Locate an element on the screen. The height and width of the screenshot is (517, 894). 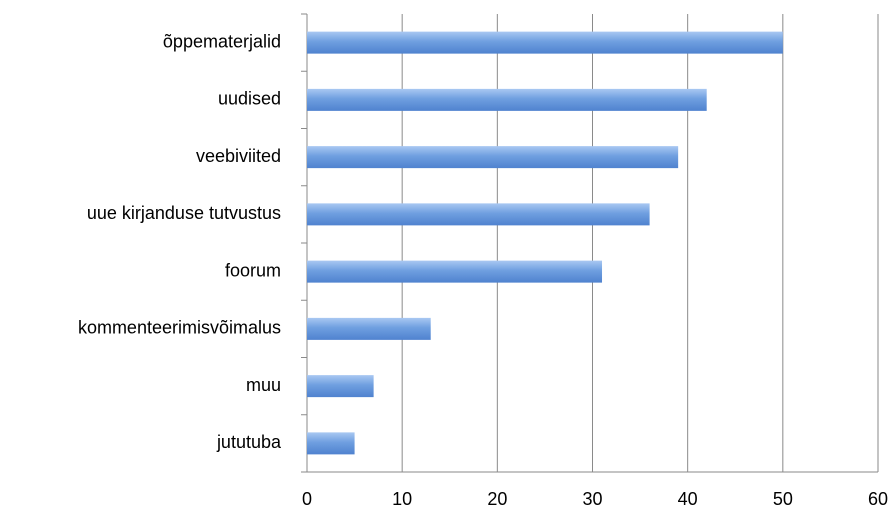
y-tick-label: veebiviited is located at coordinates (238, 156).